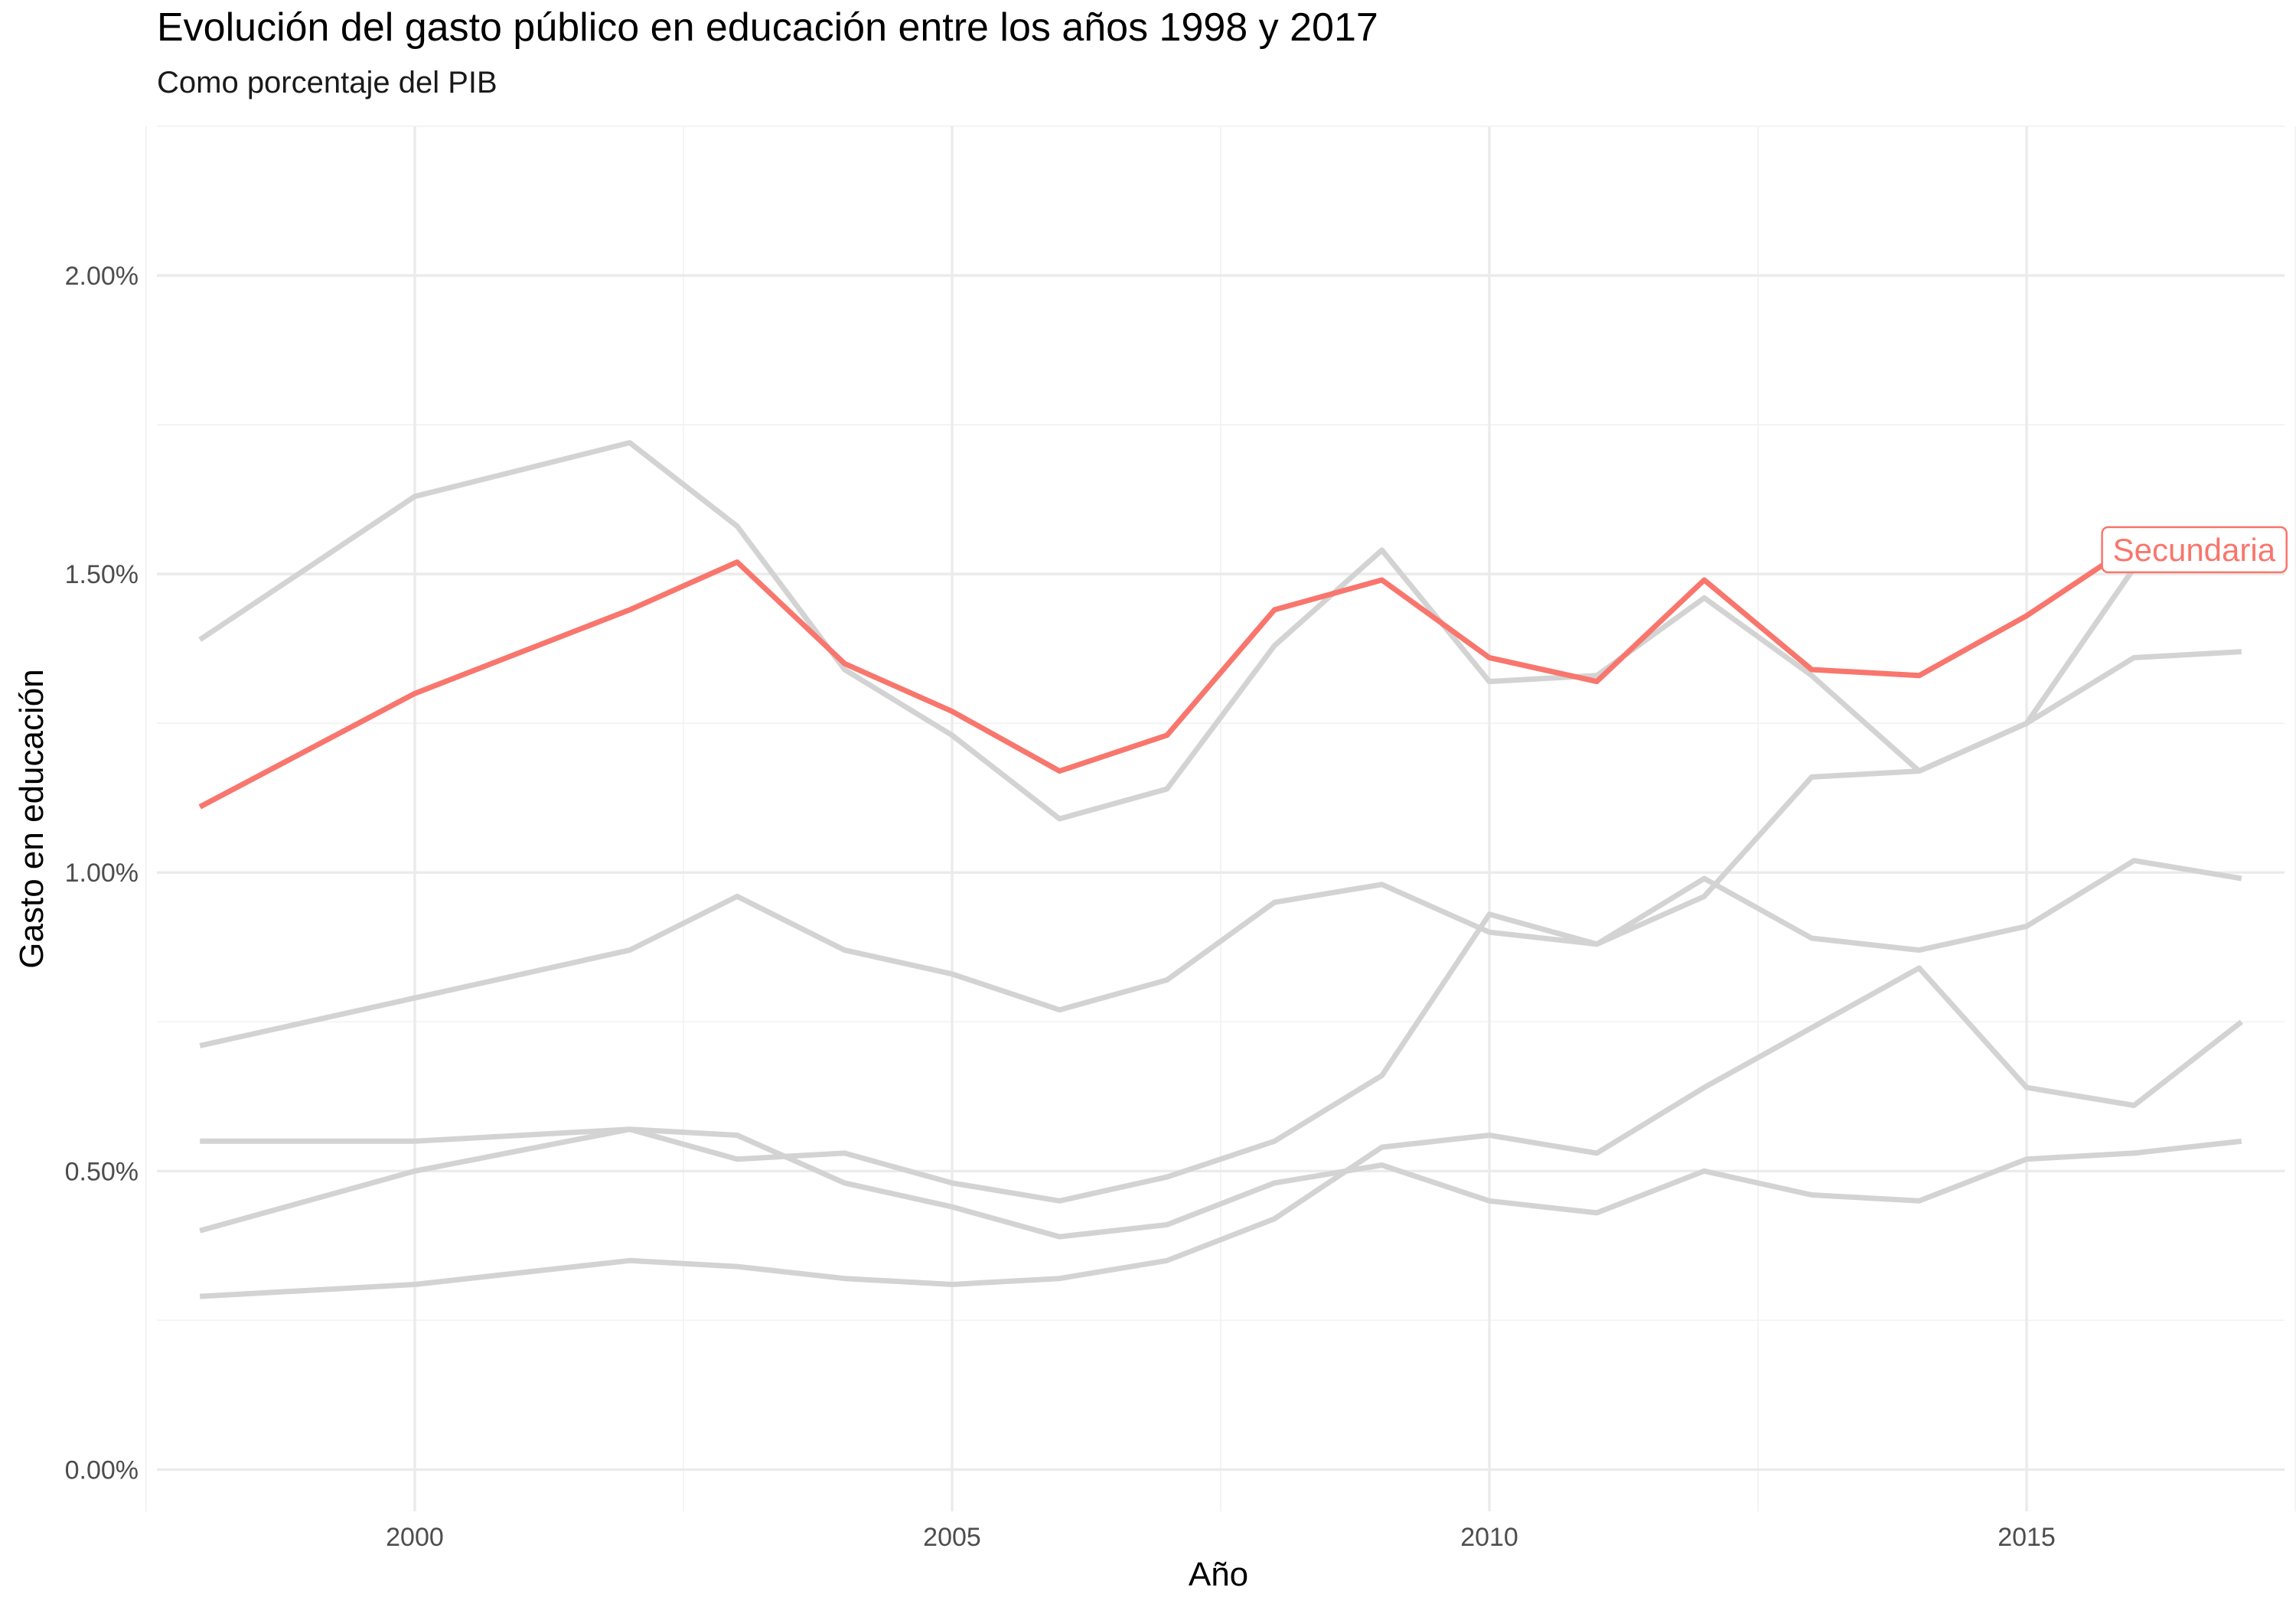 The width and height of the screenshot is (2296, 1607). I want to click on series-label-text: Secundaria, so click(2194, 550).